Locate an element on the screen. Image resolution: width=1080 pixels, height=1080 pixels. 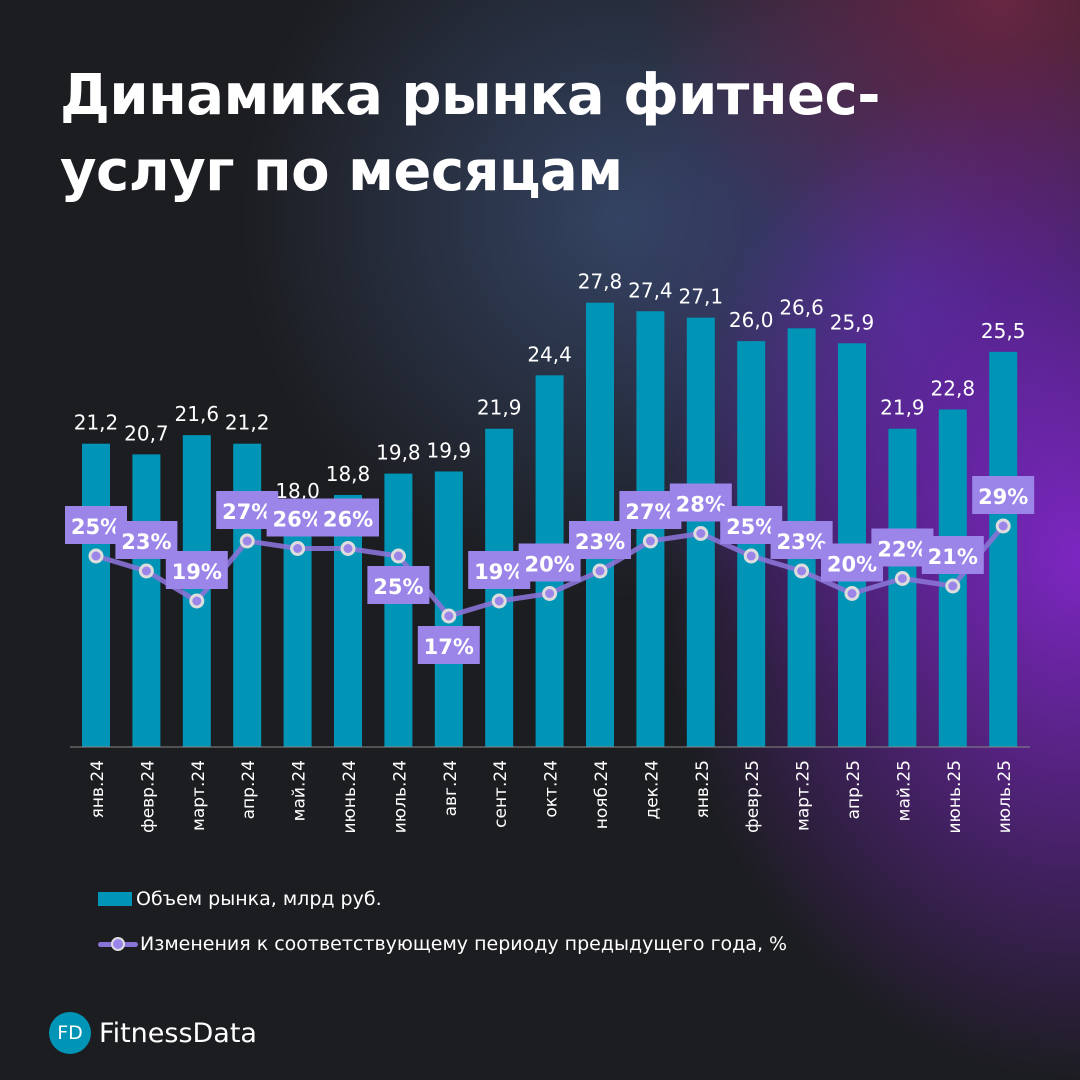
brand: FD FitnessData is located at coordinates (153, 1033).